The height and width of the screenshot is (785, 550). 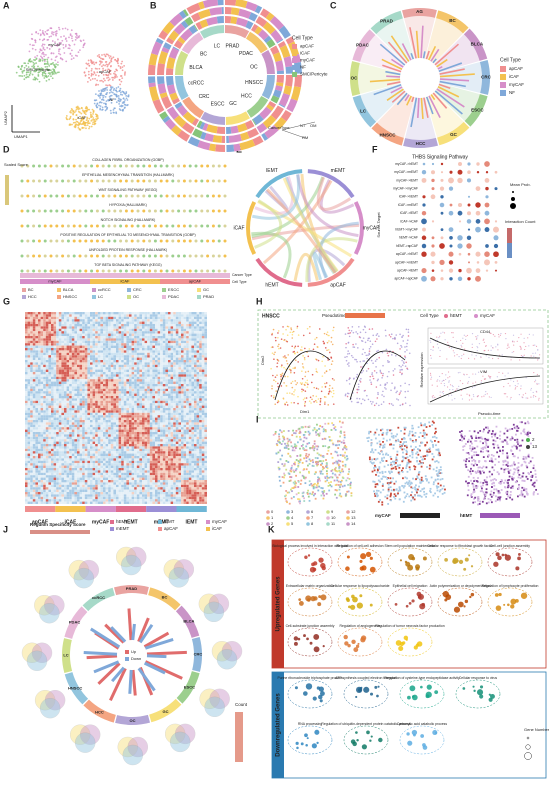 I want to click on label: iCAF->hEMT, so click(x=408, y=197).